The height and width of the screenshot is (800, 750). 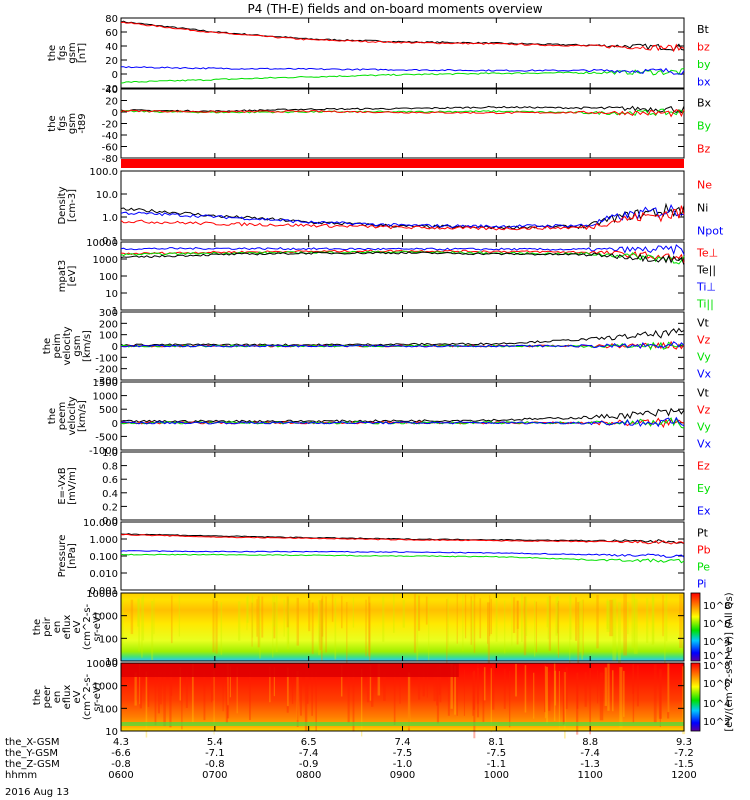 What do you see at coordinates (110, 453) in the screenshot?
I see `y-tick-label: 1.0` at bounding box center [110, 453].